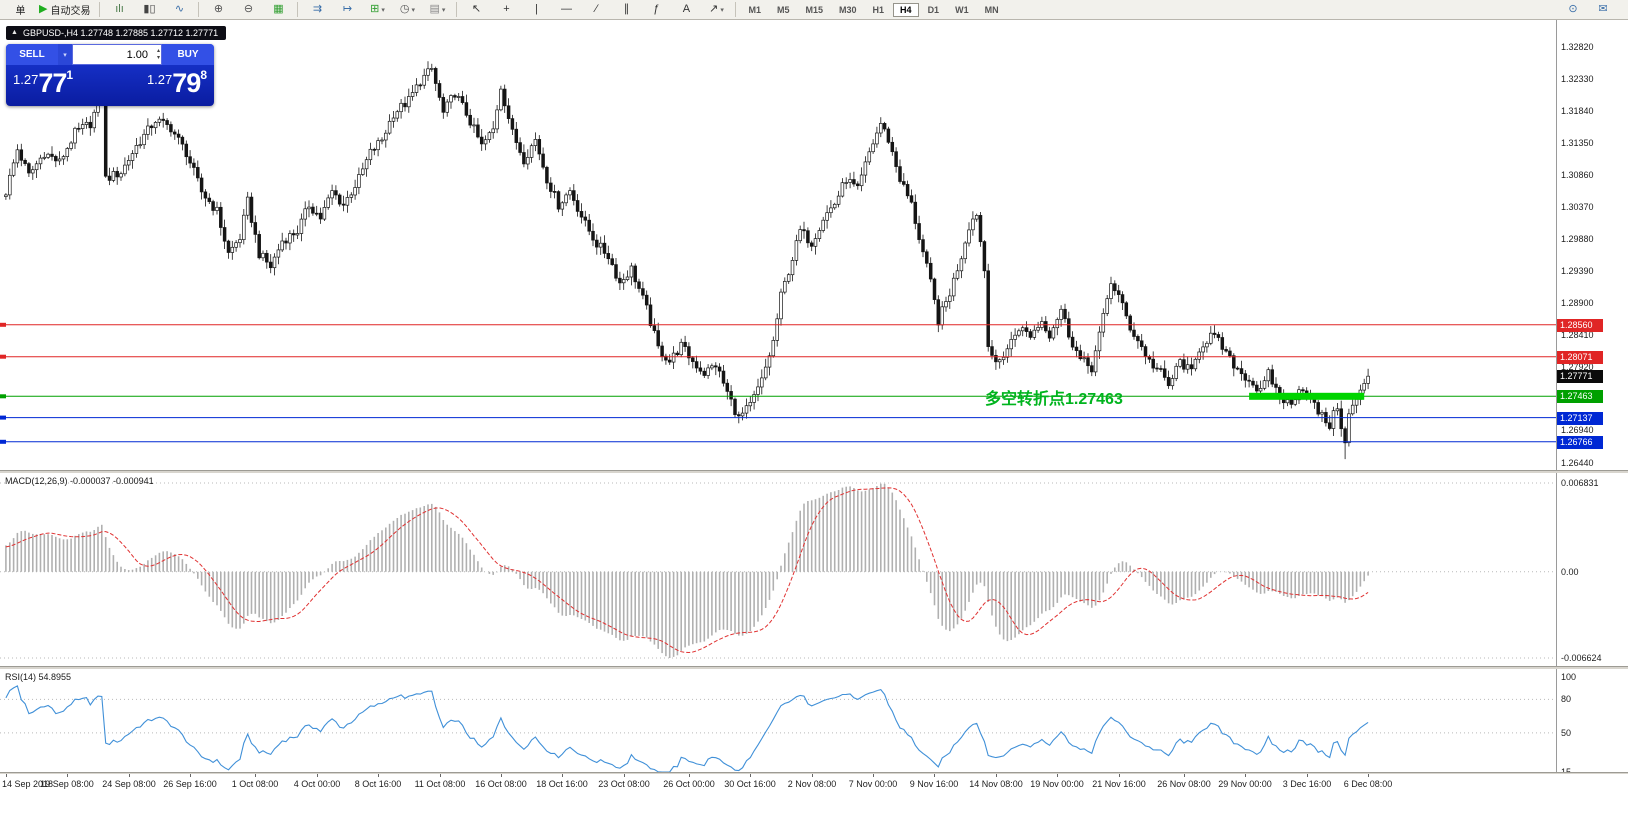  I want to click on price-tick: 1.28900, so click(1577, 303).